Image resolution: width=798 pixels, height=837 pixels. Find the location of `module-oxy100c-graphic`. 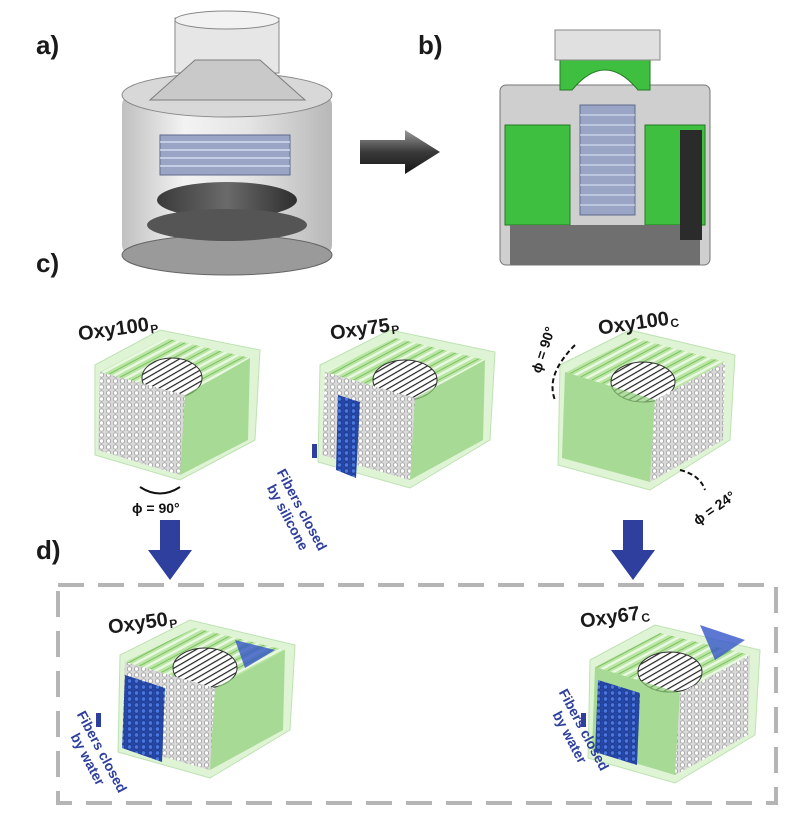

module-oxy100c-graphic is located at coordinates (643, 410).